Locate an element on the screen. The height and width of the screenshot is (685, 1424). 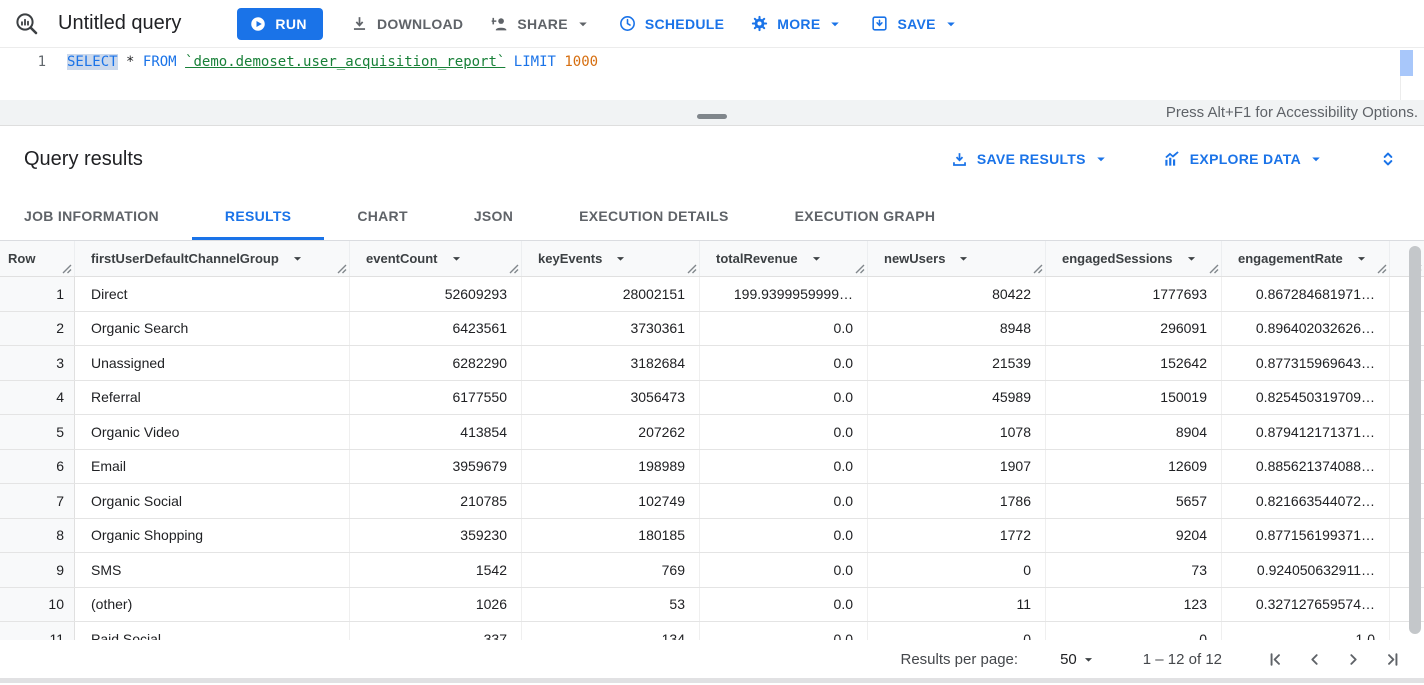
data-cell: 28002151 is located at coordinates (611, 294).